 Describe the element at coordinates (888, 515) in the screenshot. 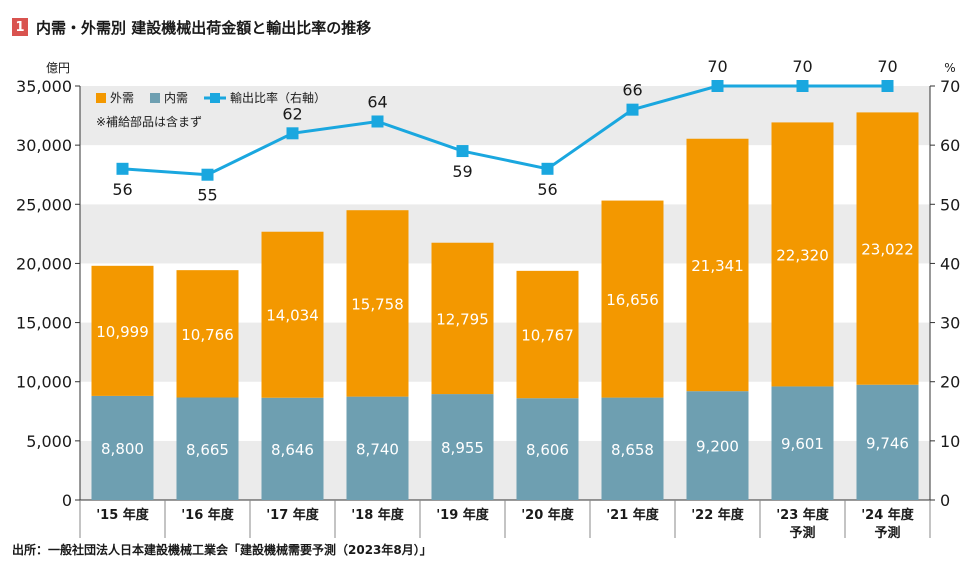

I see `x-tick-label: '24 年度` at that location.